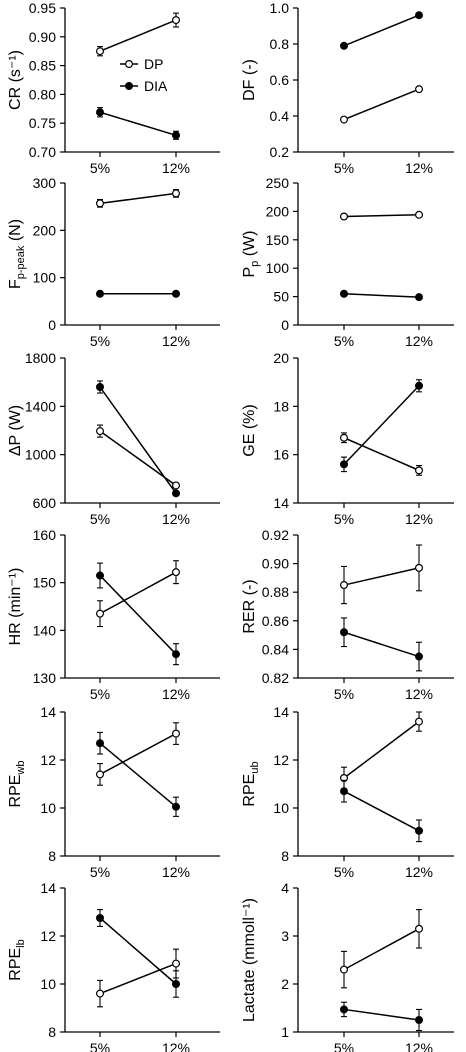 Image resolution: width=466 pixels, height=1052 pixels. Describe the element at coordinates (275, 535) in the screenshot. I see `y-tick-label: 0.92` at that location.